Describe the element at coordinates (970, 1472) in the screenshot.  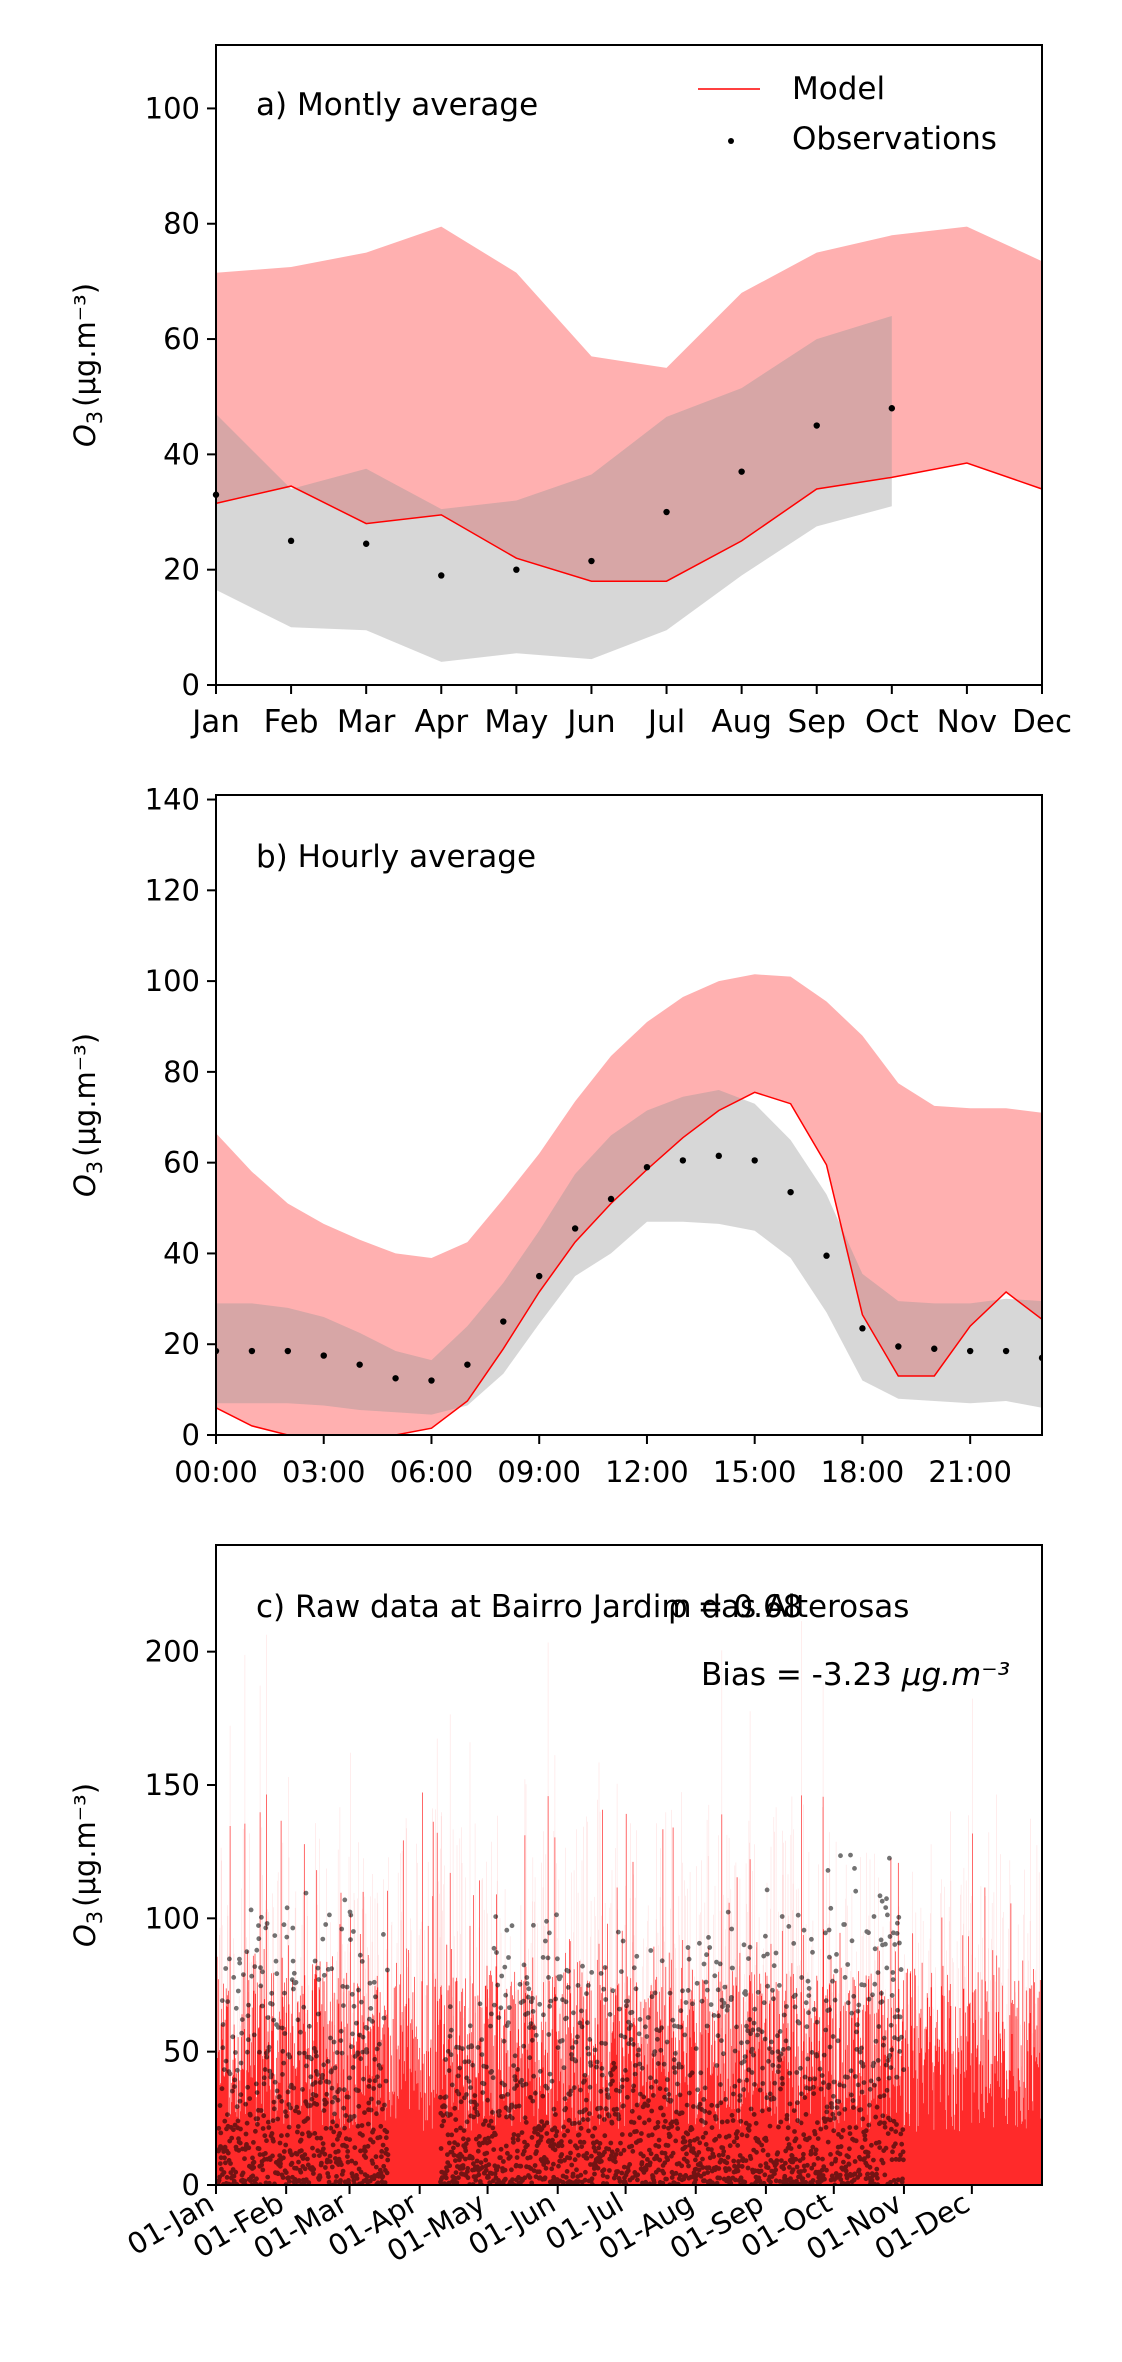
I see `panel-b-xtick-label: 21:00` at that location.